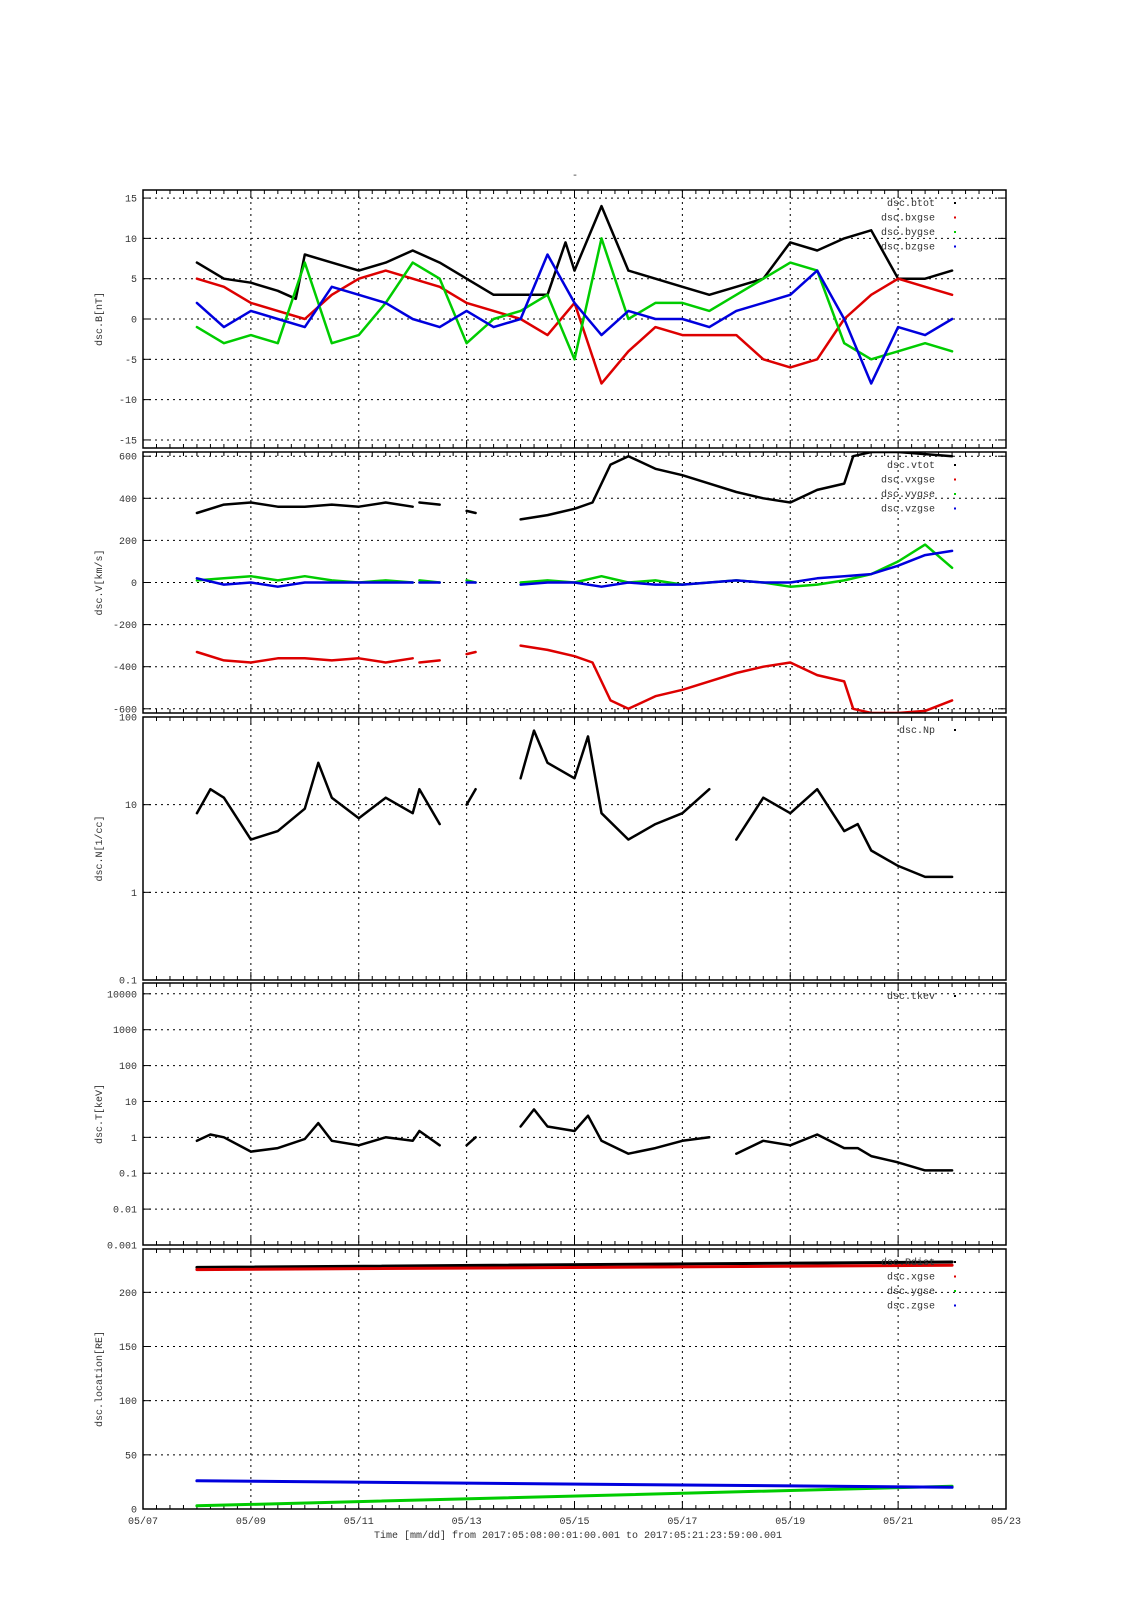  Describe the element at coordinates (911, 1307) in the screenshot. I see `legend-label: dsc.zgse` at that location.